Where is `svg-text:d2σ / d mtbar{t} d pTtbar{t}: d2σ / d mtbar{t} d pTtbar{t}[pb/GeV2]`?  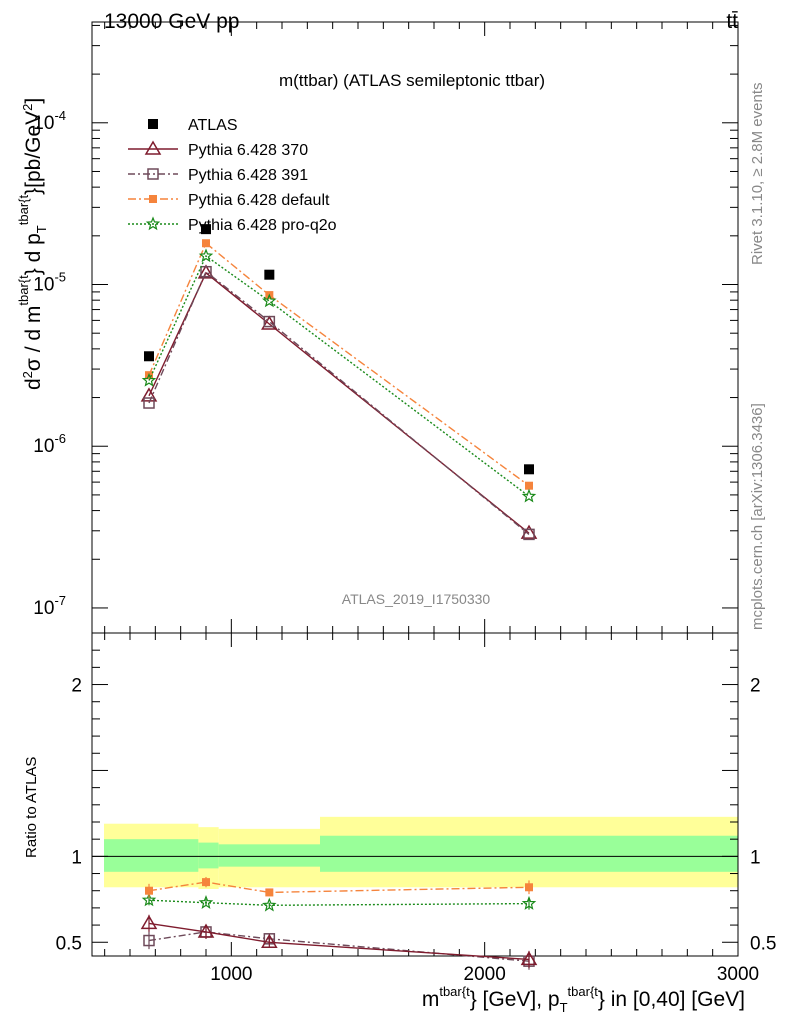
svg-text:d2σ / d mtbar{t} d pTtbar{t}: d2σ / d mtbar{t} d pTtbar{t}[pb/GeV2] is located at coordinates (32, 244).